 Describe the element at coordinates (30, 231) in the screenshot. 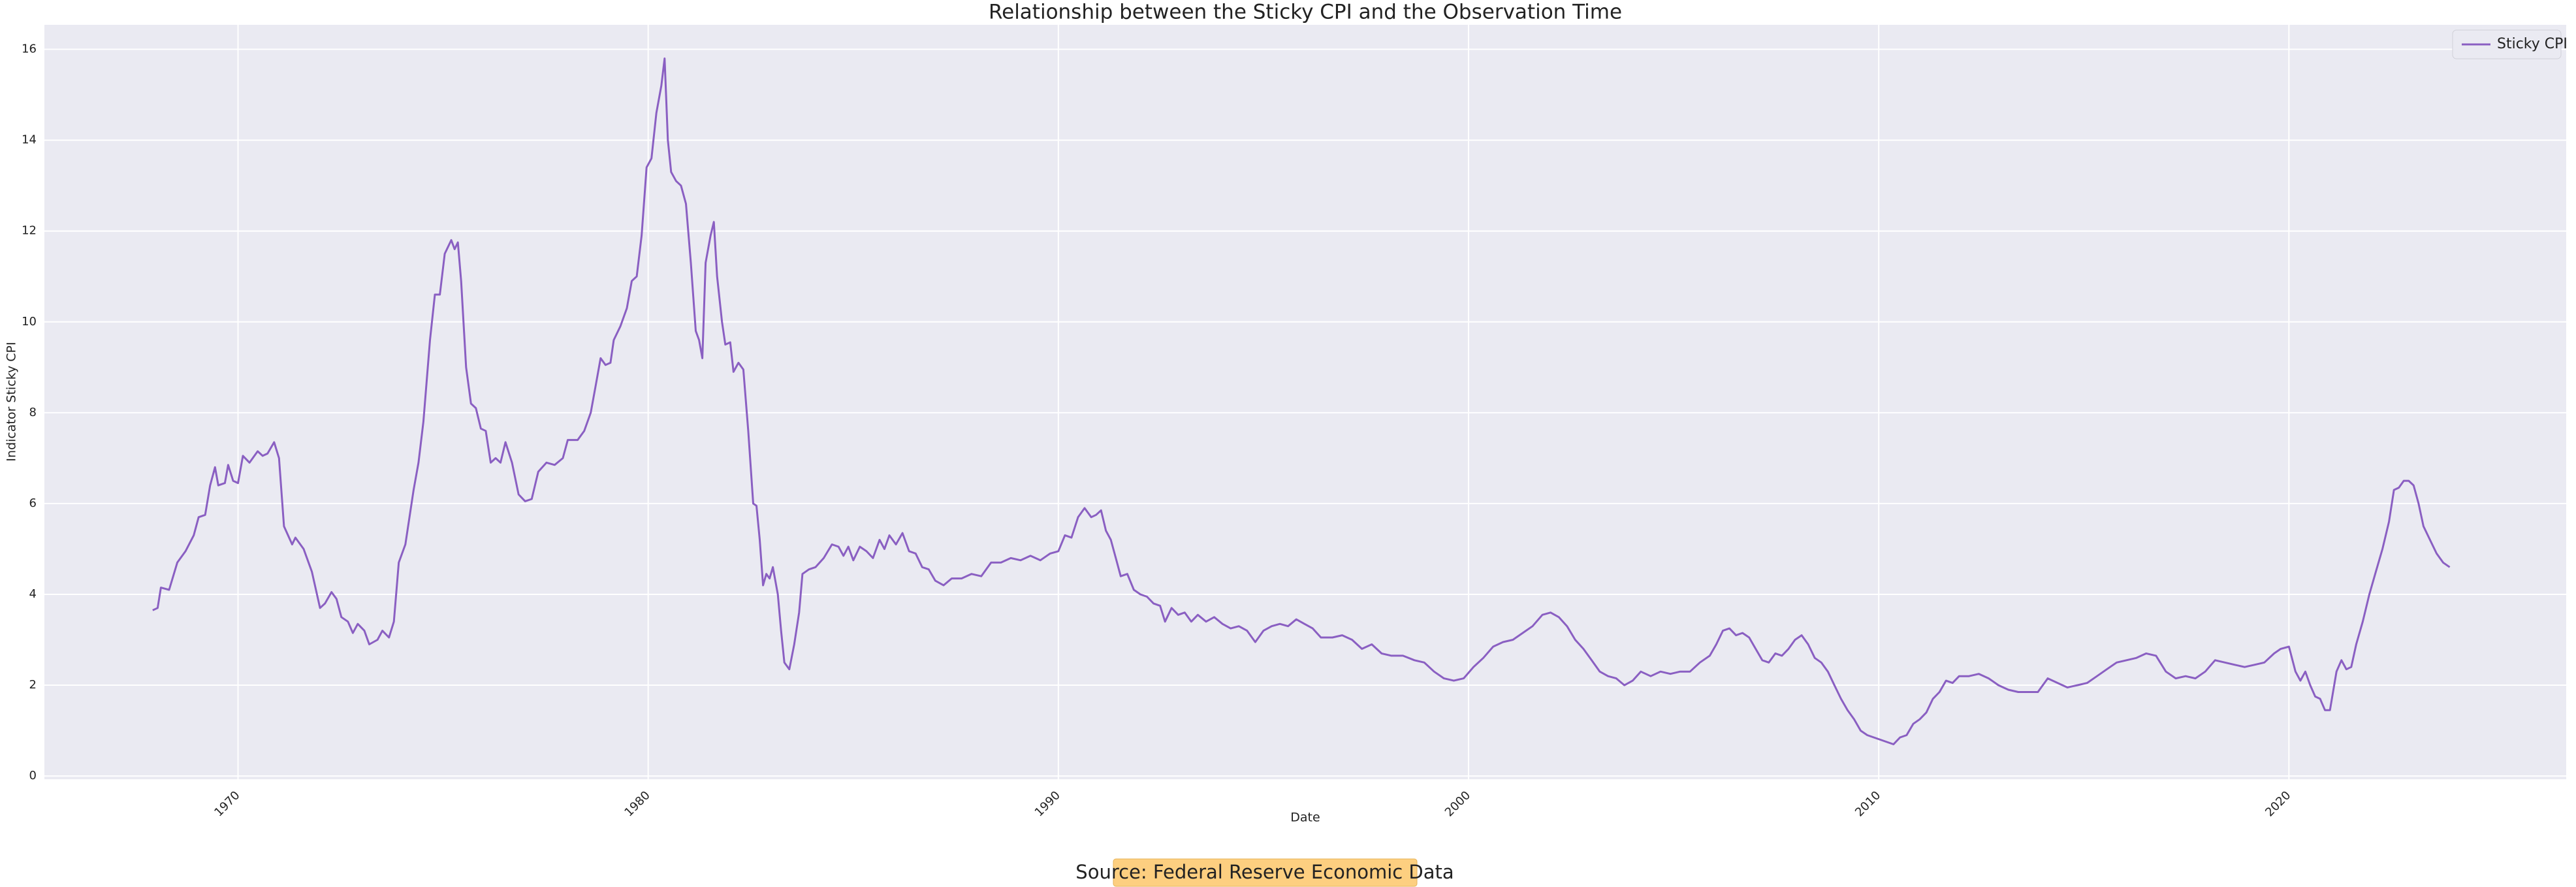

I see `y-tick-label: 12` at that location.